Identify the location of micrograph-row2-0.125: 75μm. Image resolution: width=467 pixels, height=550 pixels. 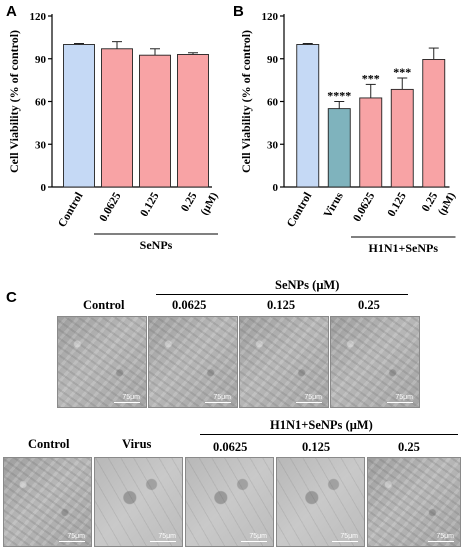
(320, 502).